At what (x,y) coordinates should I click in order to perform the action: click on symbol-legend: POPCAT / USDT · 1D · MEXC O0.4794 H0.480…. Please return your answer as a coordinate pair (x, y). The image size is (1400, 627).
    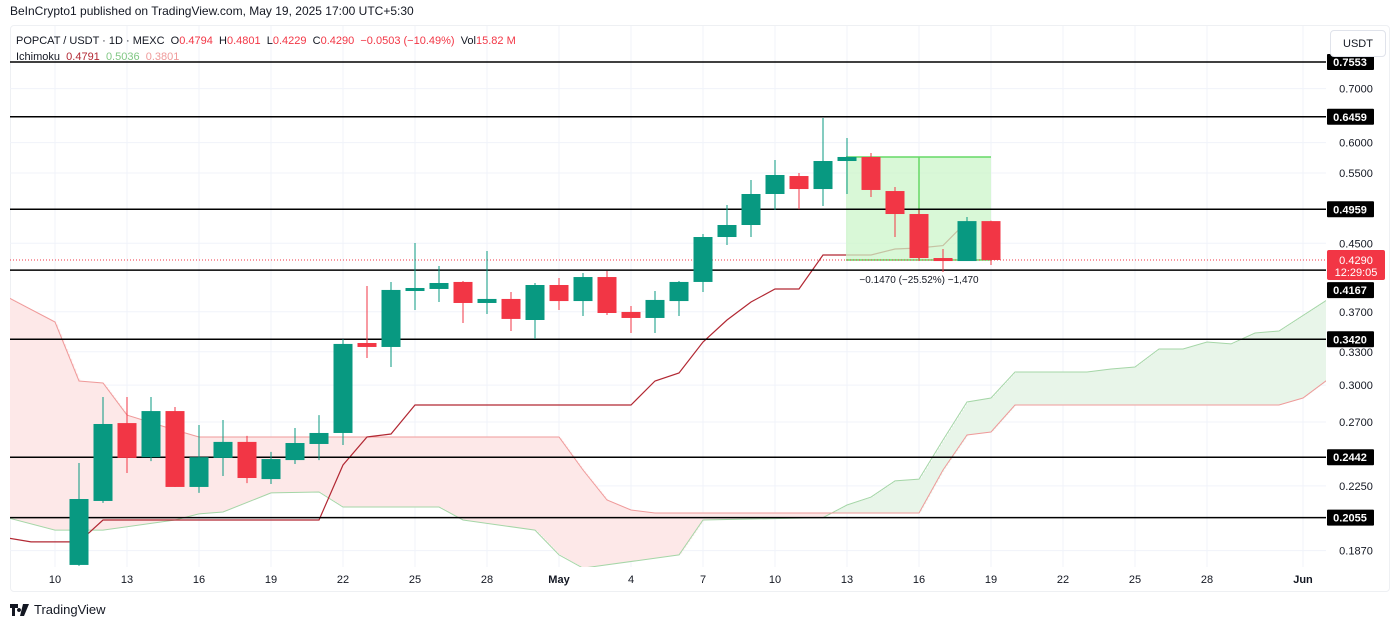
    Looking at the image, I should click on (266, 41).